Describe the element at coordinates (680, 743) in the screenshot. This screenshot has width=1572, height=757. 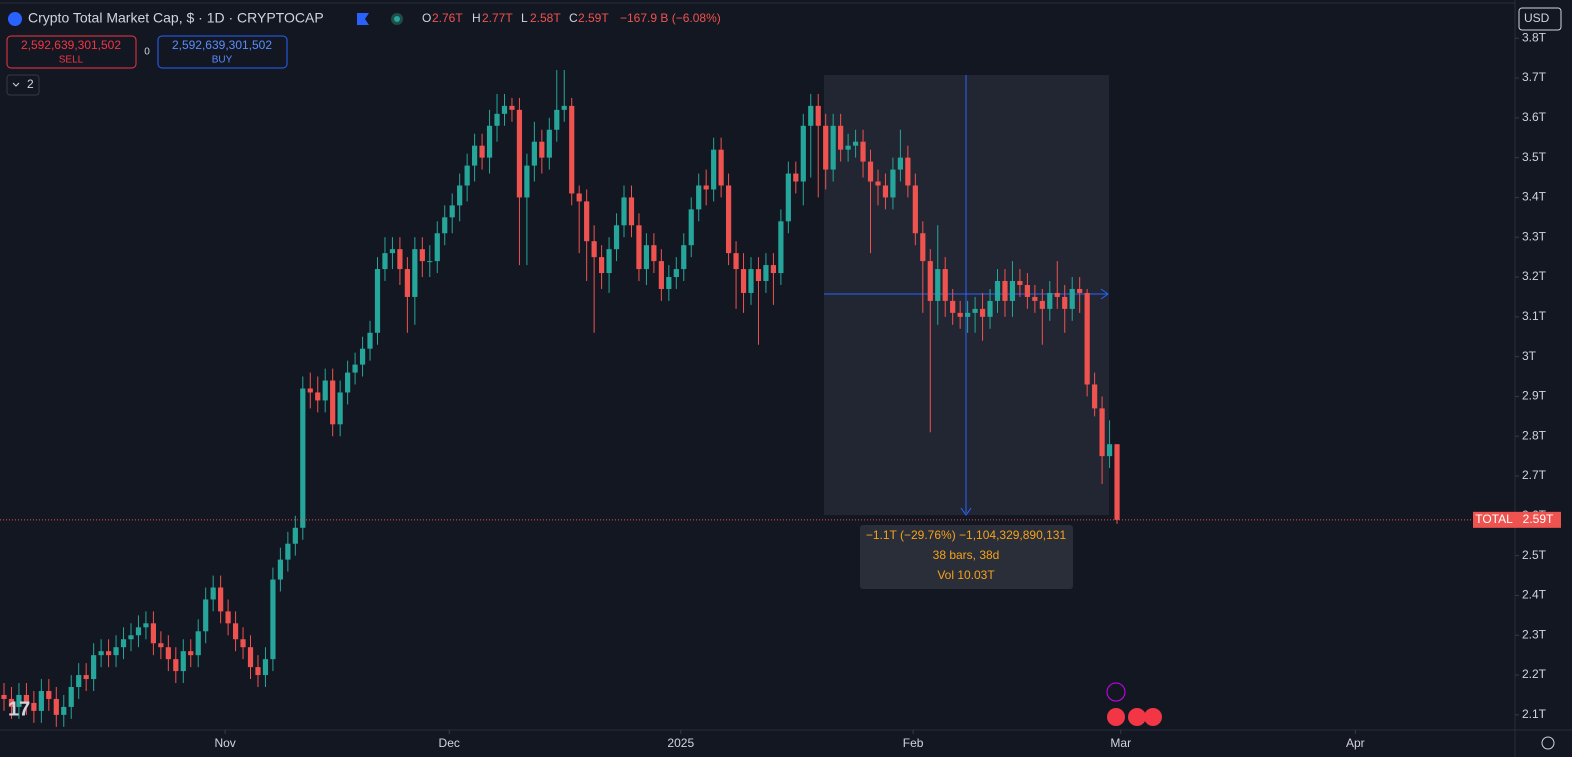
I see `x-tick-label: 2025` at that location.